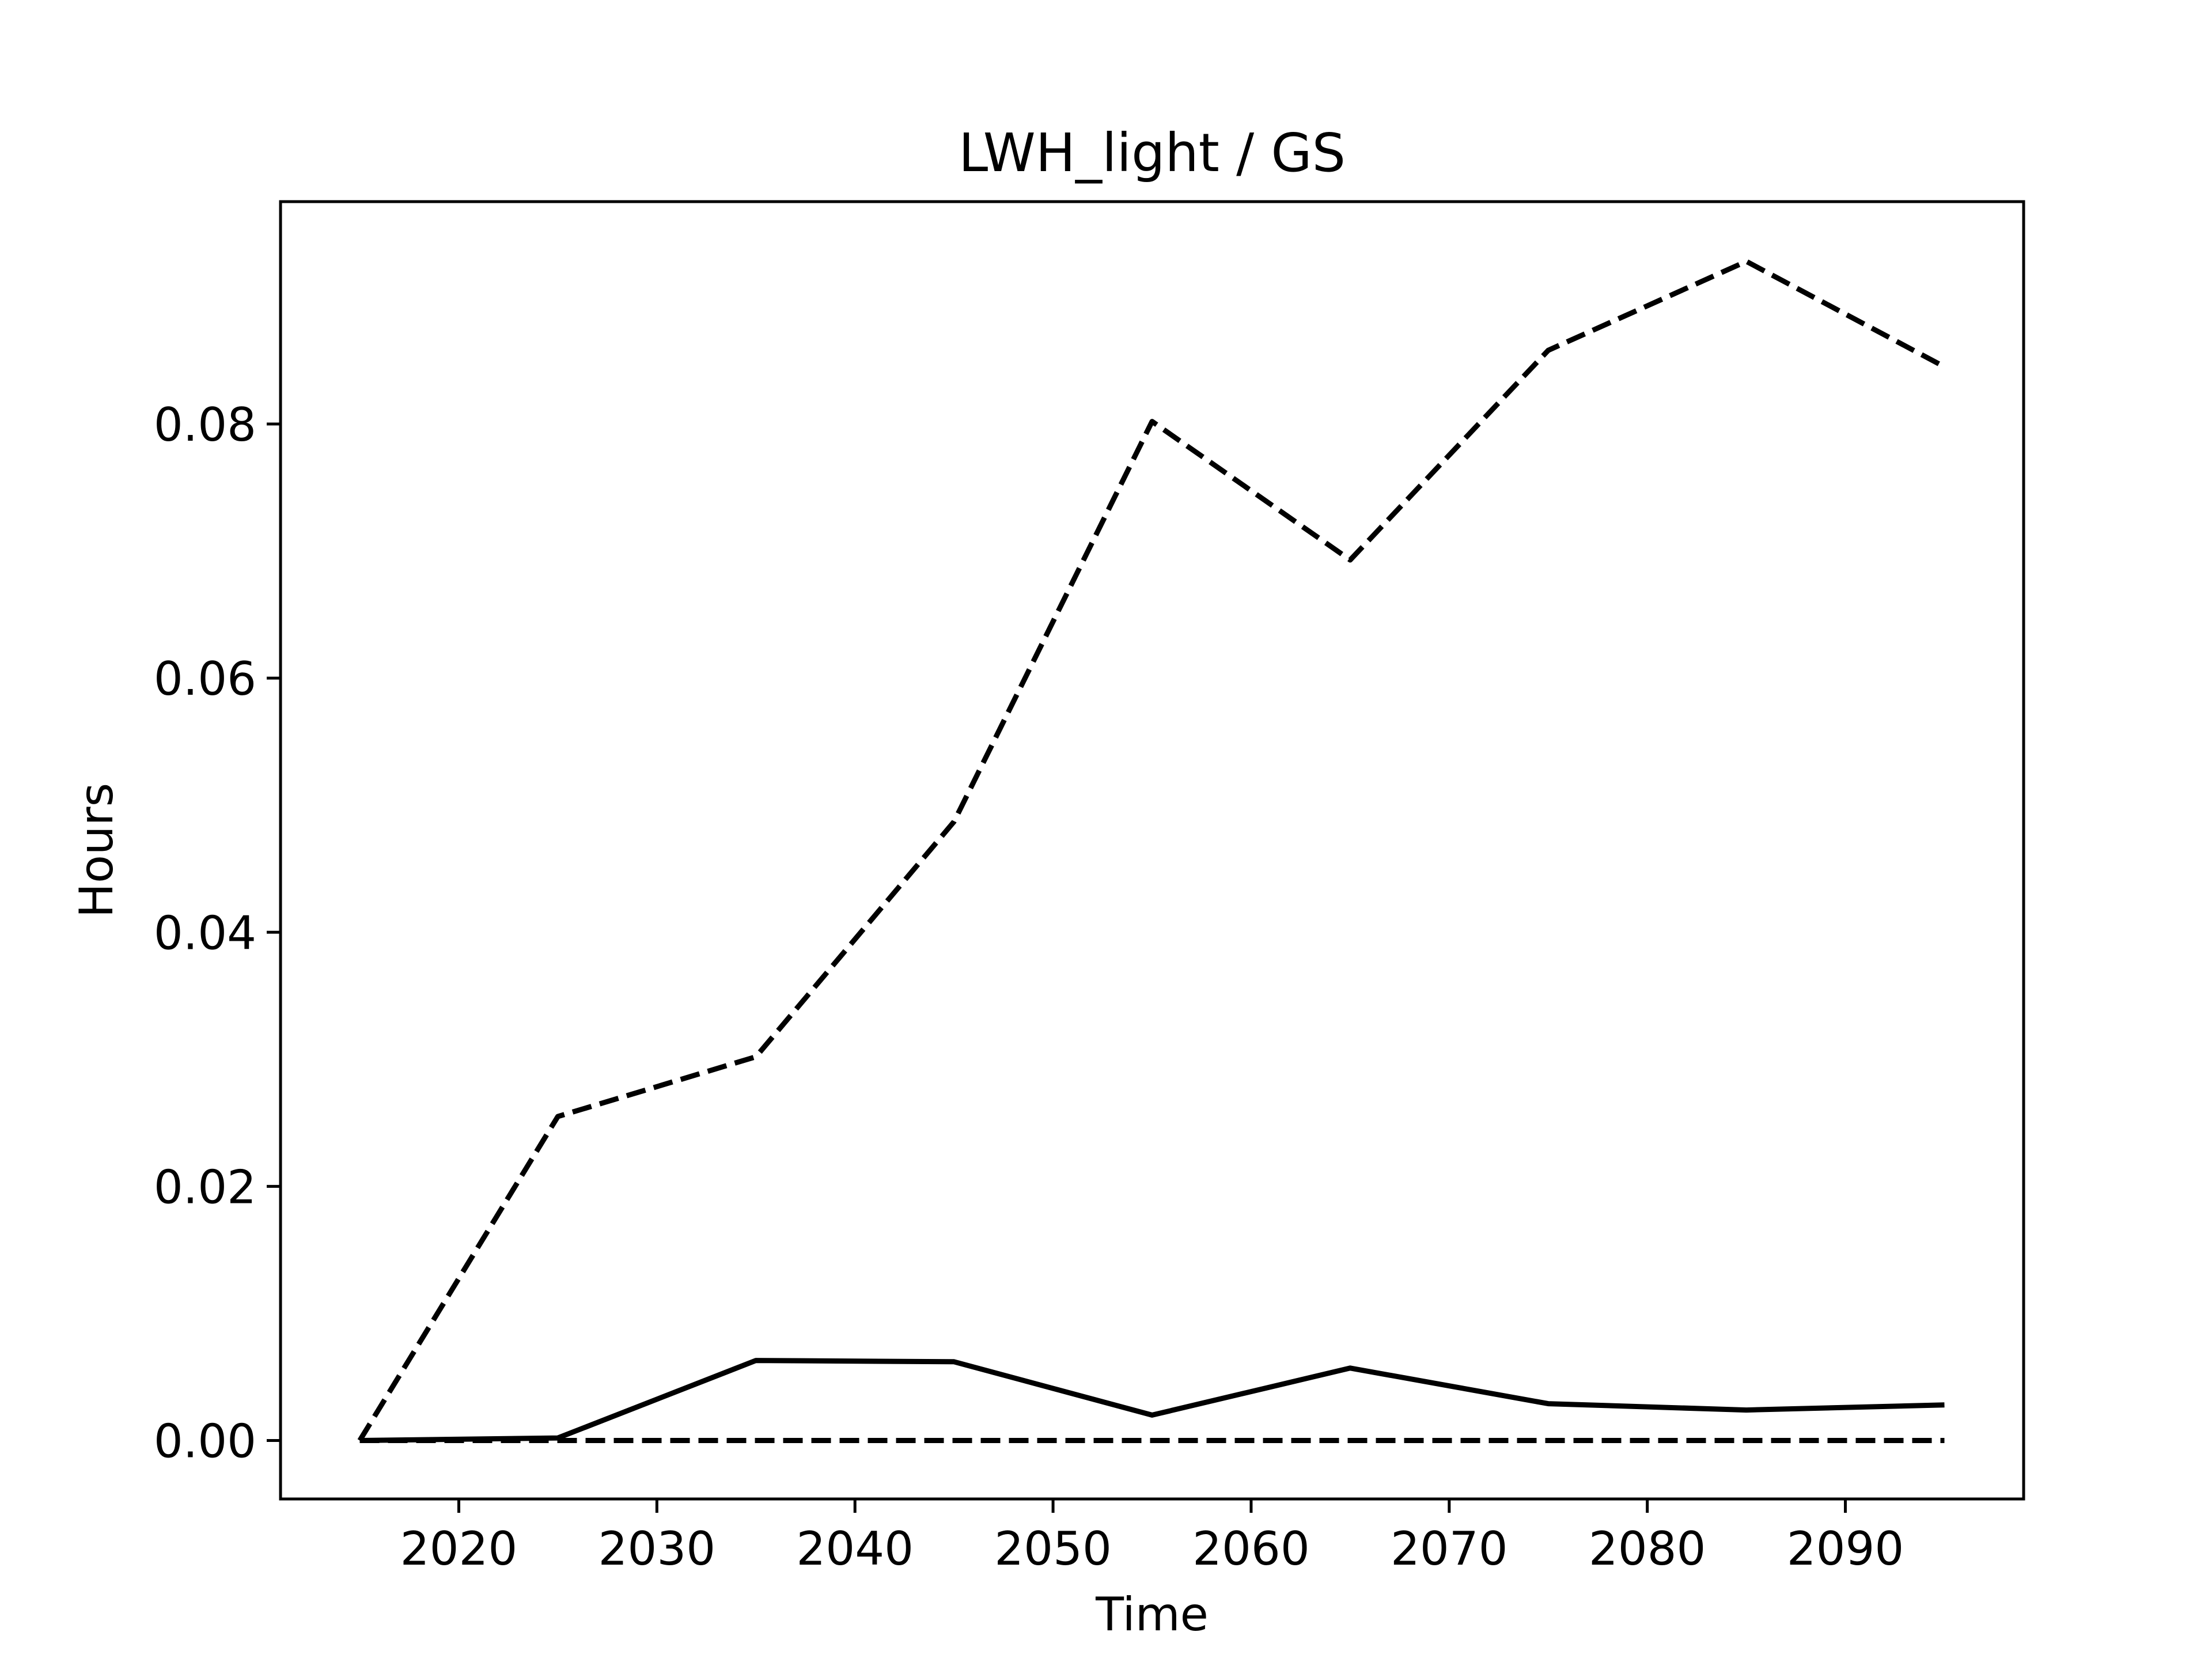  I want to click on x-tick-label: 2030, so click(657, 1549).